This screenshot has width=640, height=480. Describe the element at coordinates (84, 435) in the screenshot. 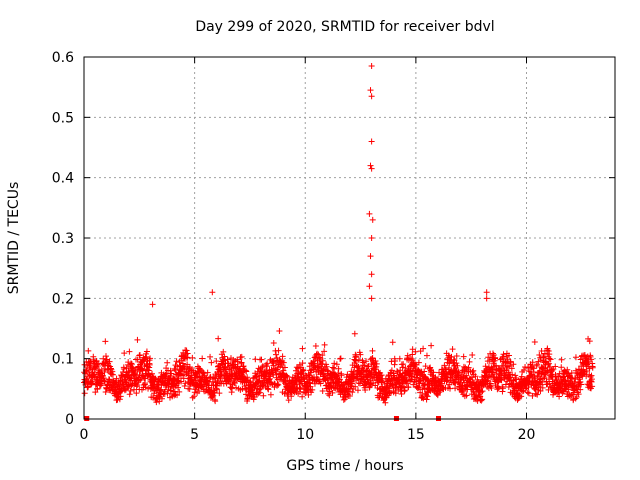

I see `x-tick-label: 0` at that location.